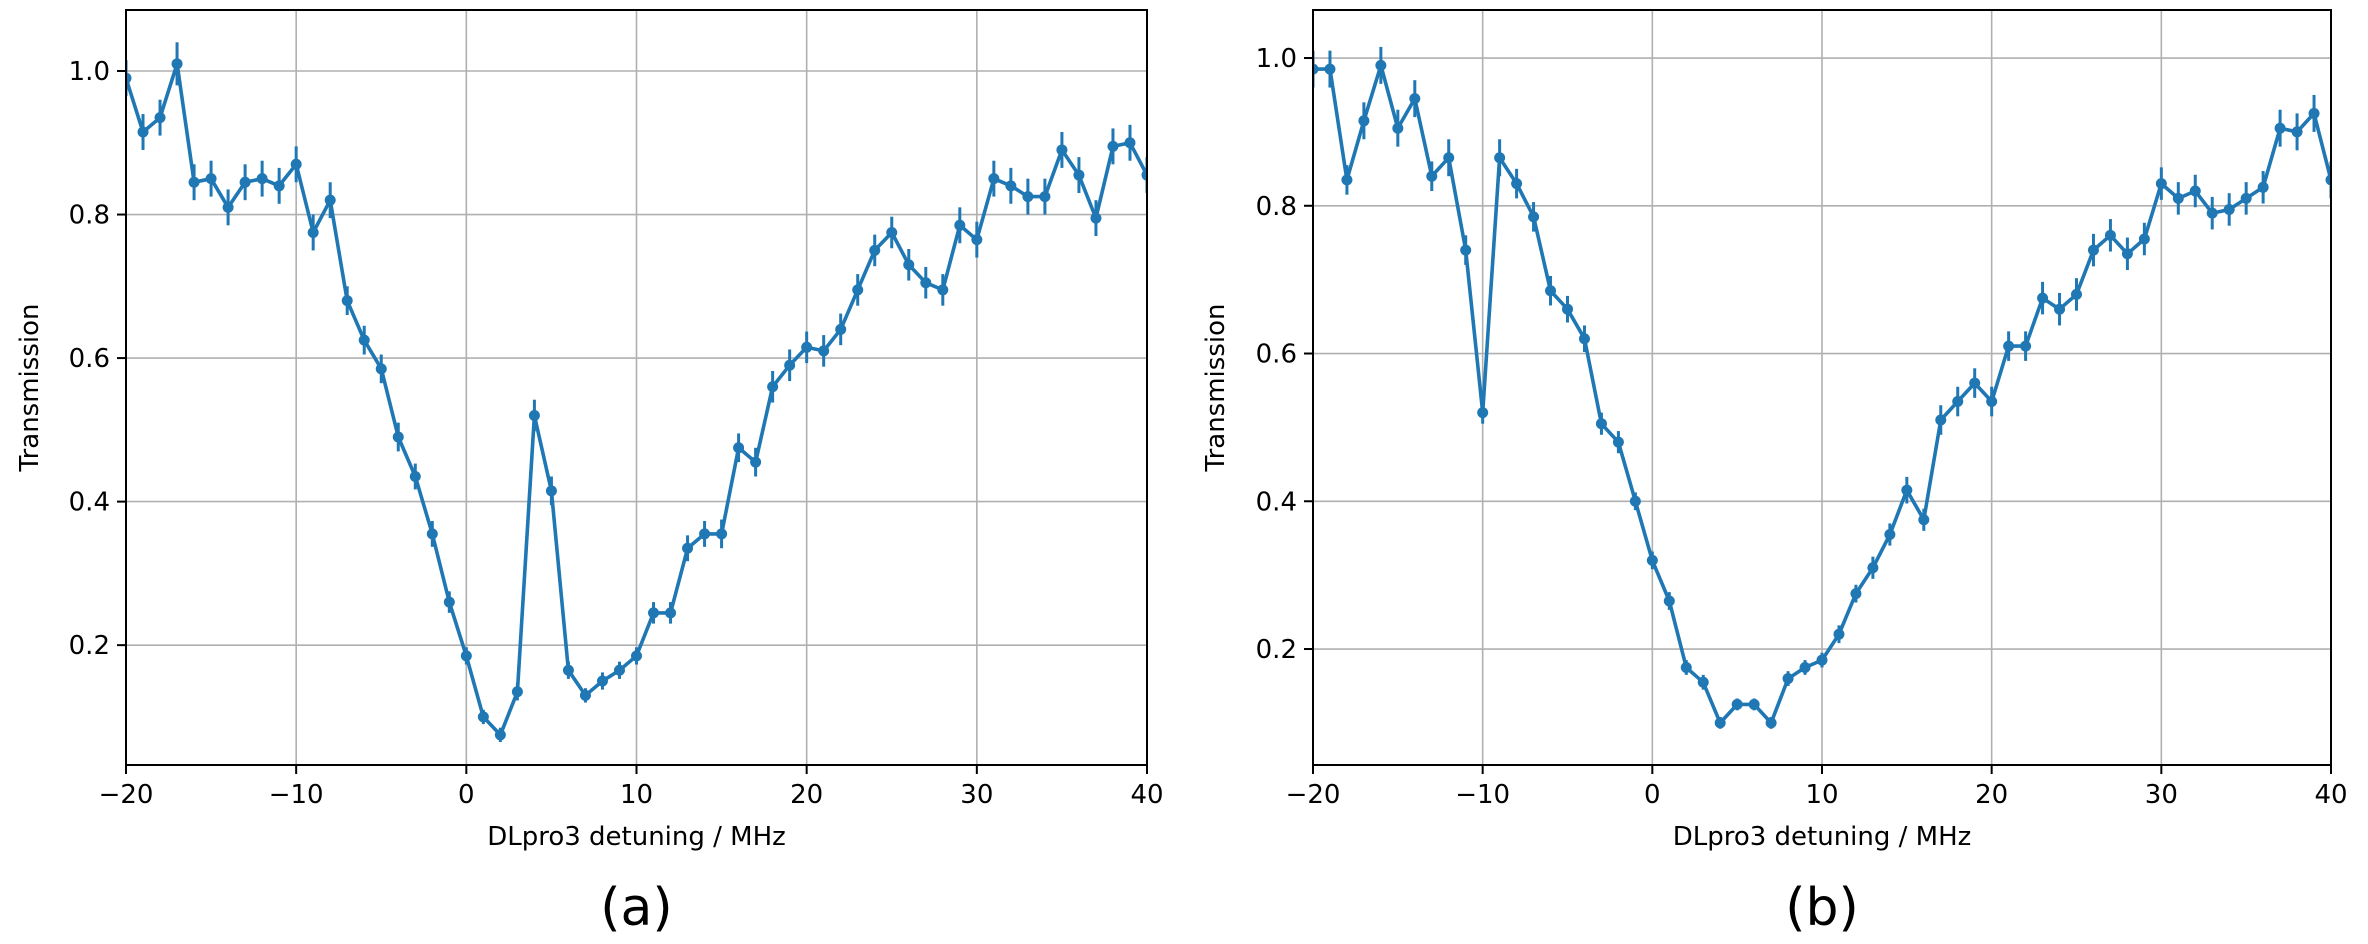  Describe the element at coordinates (1276, 502) in the screenshot. I see `chart-1-y-tick-label-1: 0.4` at that location.